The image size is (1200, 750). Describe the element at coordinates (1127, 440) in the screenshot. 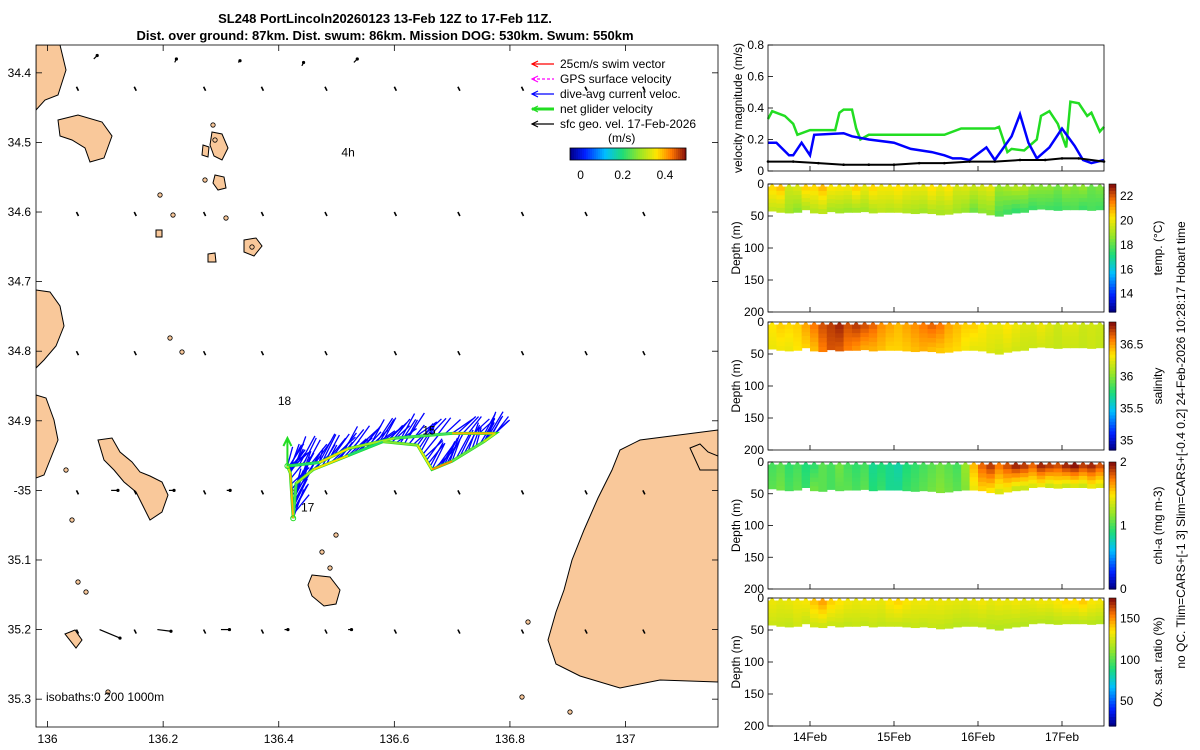

I see `section-colorbar-tick: 35` at that location.